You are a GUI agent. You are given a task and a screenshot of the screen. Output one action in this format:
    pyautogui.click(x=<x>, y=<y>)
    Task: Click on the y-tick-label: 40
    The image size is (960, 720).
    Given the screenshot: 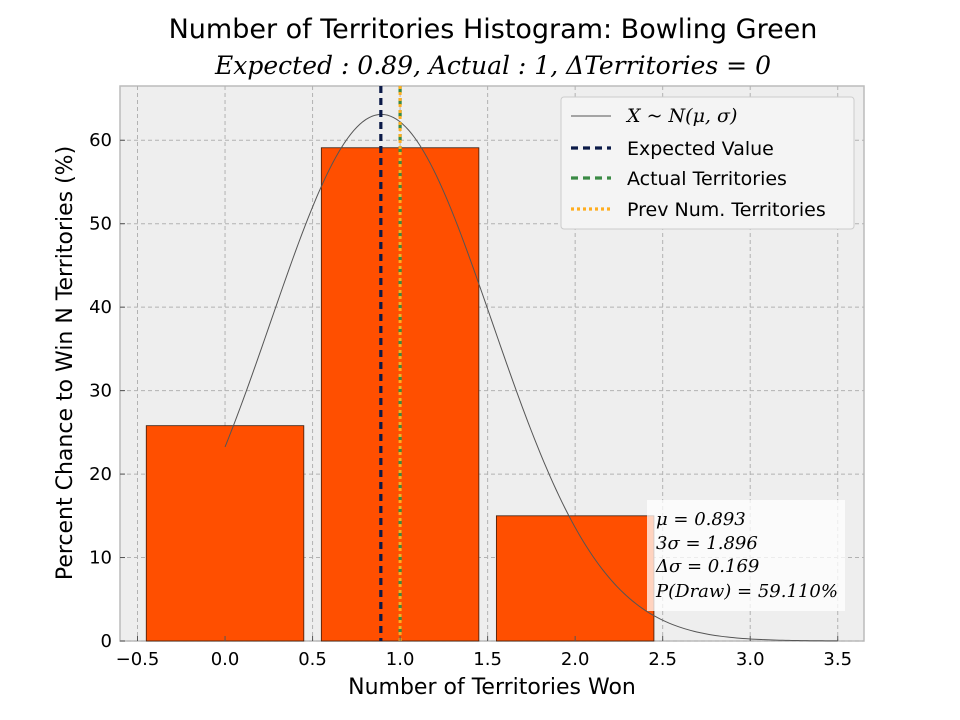 What is the action you would take?
    pyautogui.click(x=100, y=307)
    